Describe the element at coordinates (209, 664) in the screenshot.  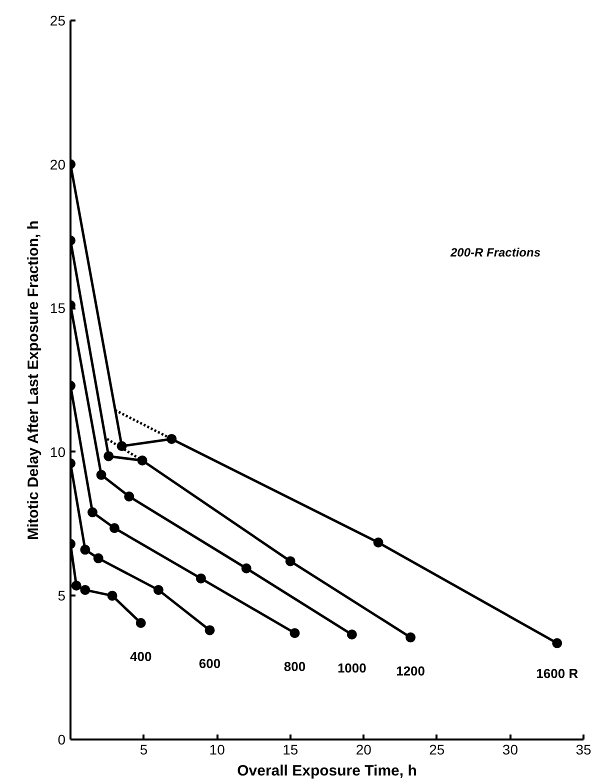
I see `series-label: 600` at that location.